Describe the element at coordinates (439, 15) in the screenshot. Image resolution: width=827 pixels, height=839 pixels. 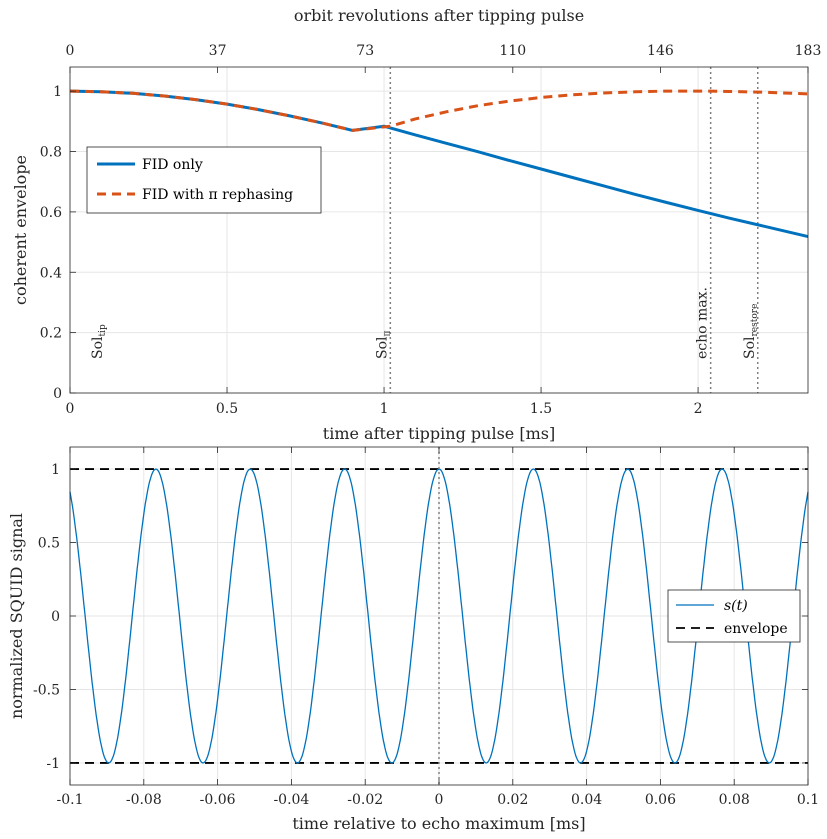
I see `top-x2-axis-label: orbit revolutions after tipping pulse` at that location.